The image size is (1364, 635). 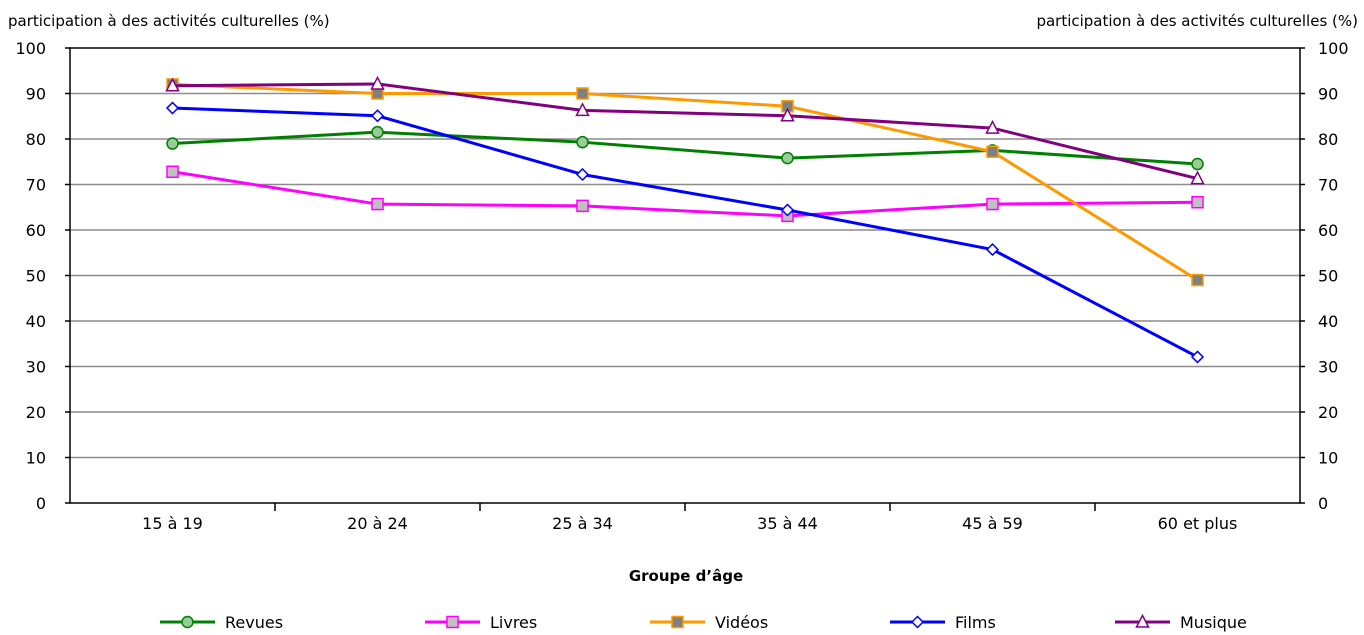 What do you see at coordinates (582, 523) in the screenshot?
I see `x-tick-label: 25 à 34` at bounding box center [582, 523].